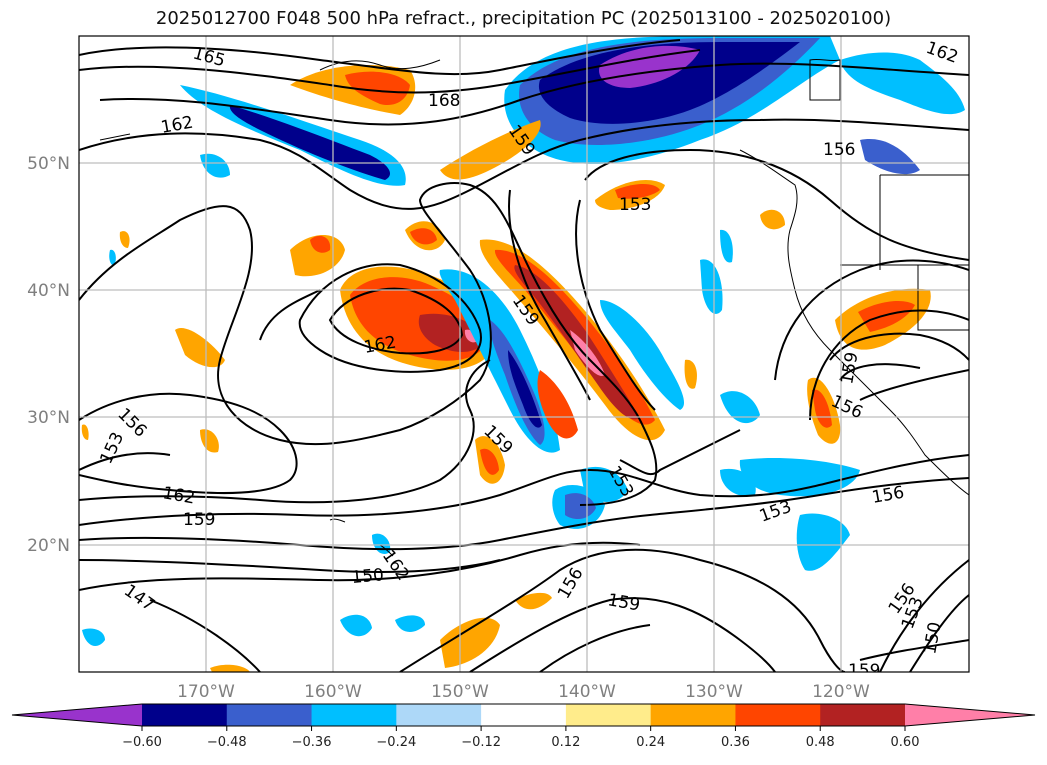 This screenshot has width=1047, height=765. I want to click on colorbar-tick-label: 0.12, so click(565, 742).